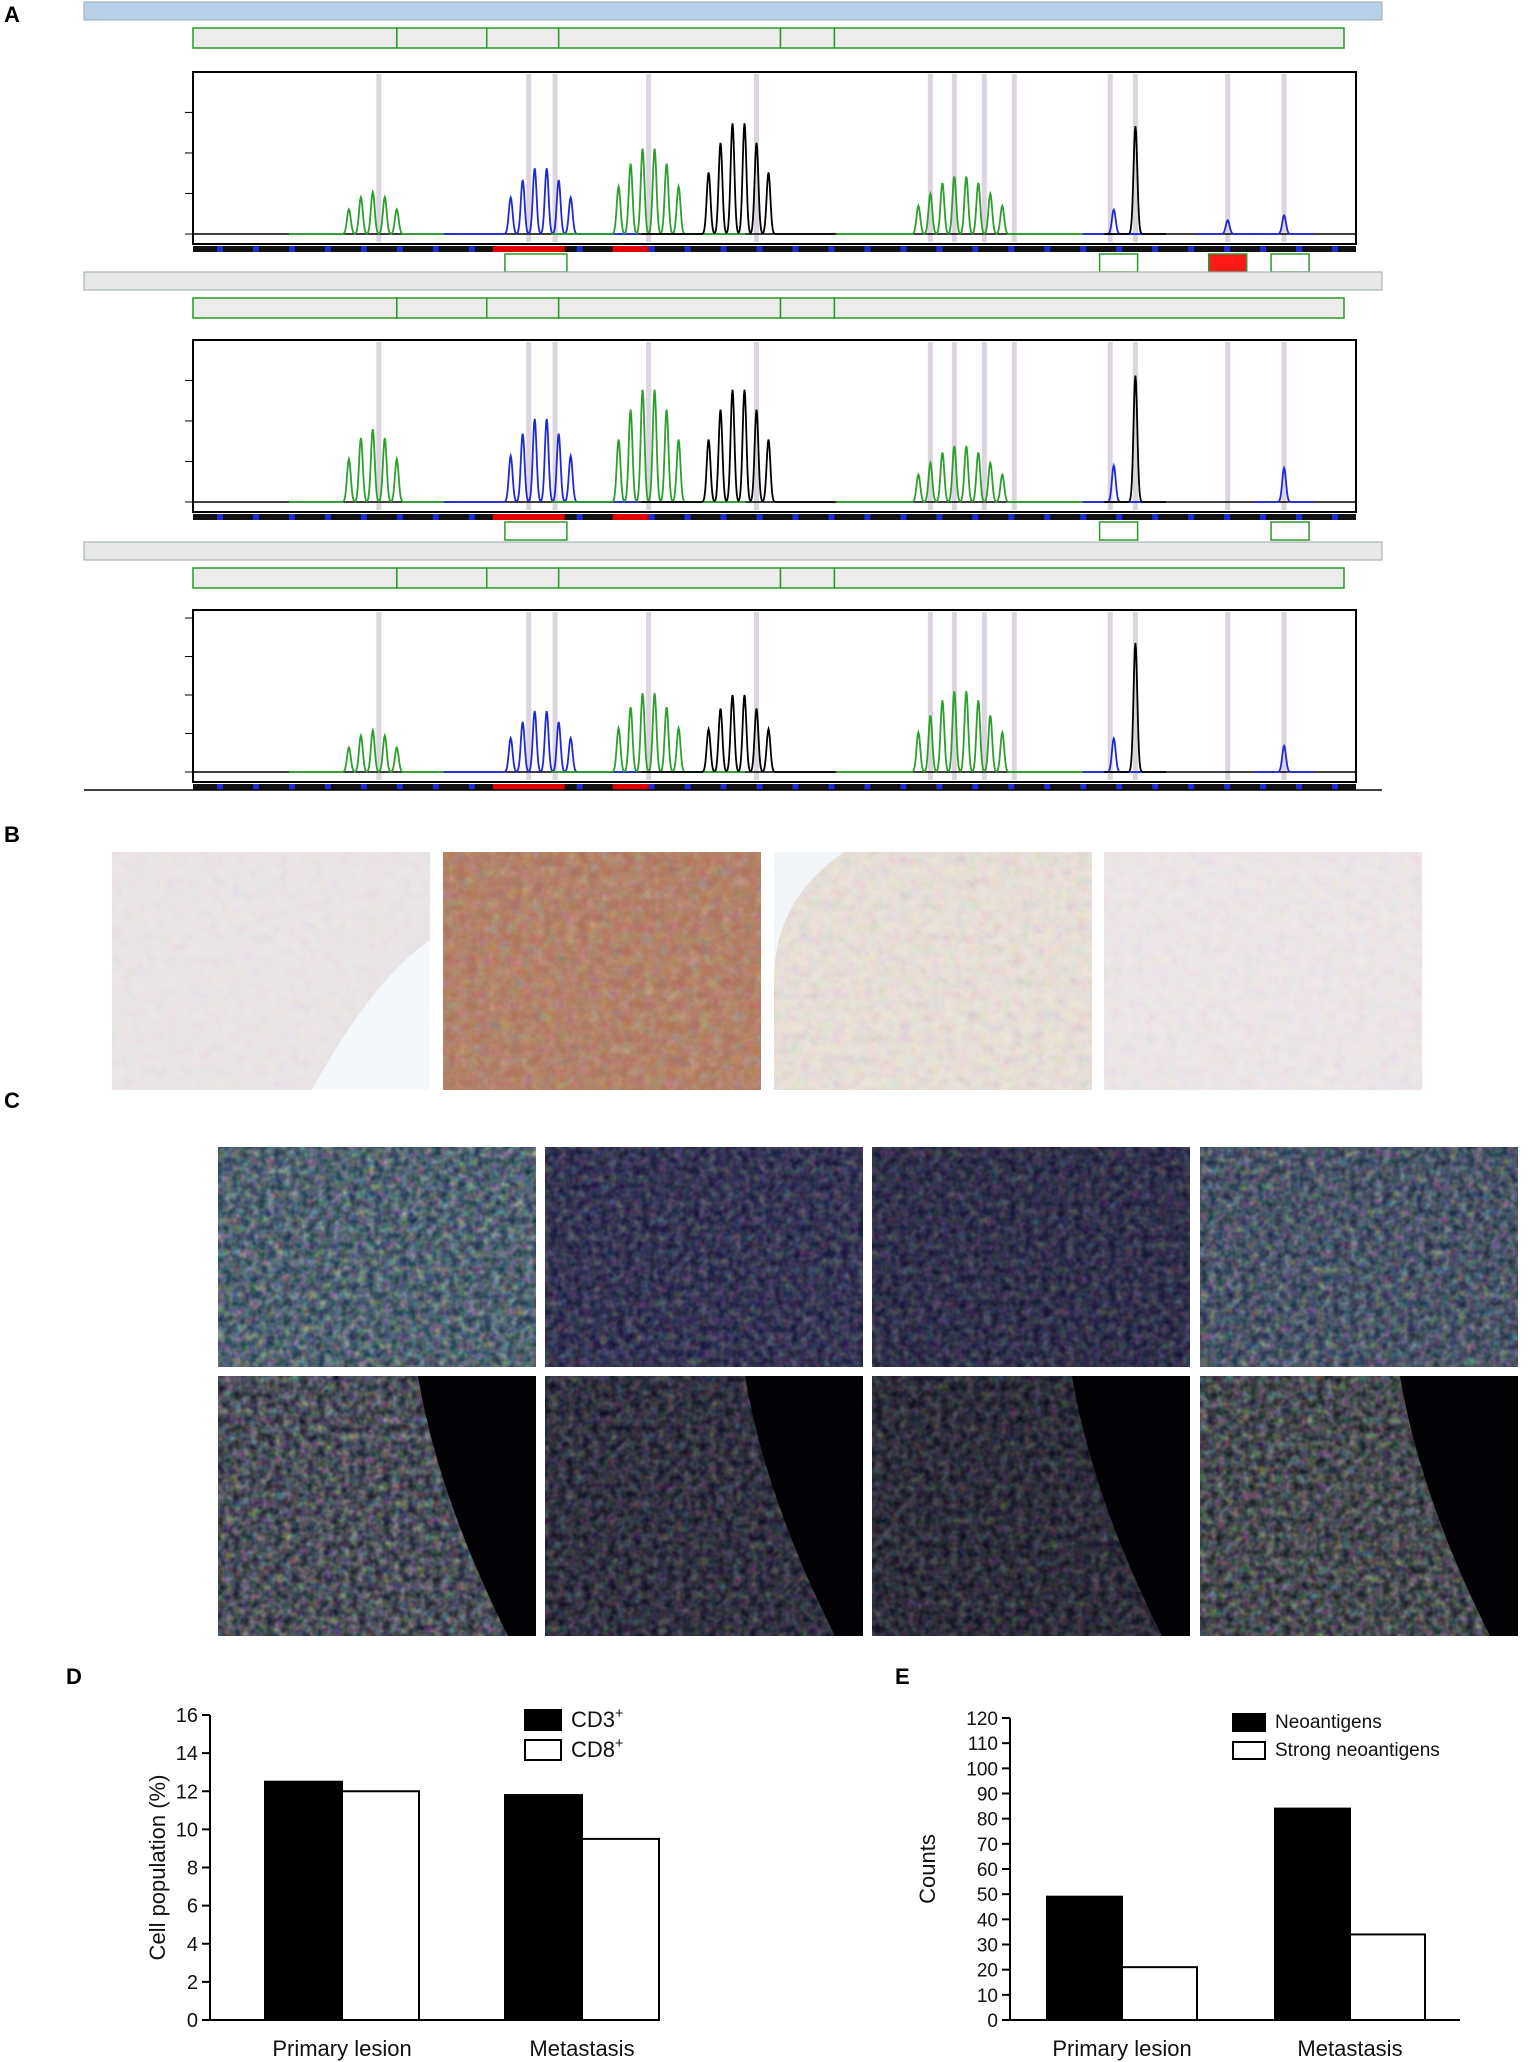 The height and width of the screenshot is (2062, 1536). What do you see at coordinates (774, 517) in the screenshot?
I see `size-standard-strip` at bounding box center [774, 517].